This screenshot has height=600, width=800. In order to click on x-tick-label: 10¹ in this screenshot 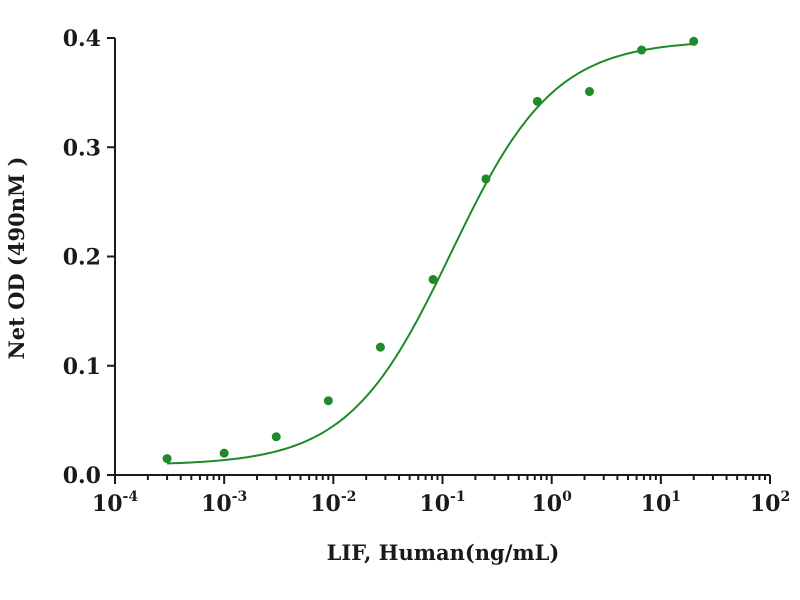, I will do `click(661, 503)`.